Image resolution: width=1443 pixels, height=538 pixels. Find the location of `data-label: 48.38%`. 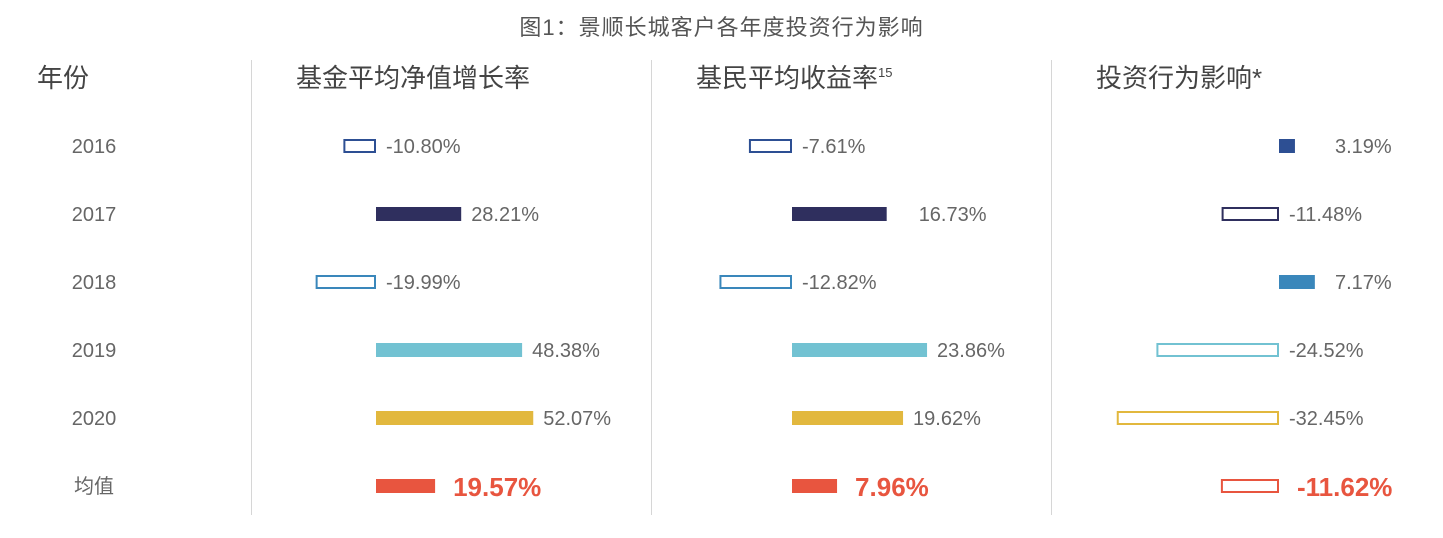

data-label: 48.38% is located at coordinates (566, 351).